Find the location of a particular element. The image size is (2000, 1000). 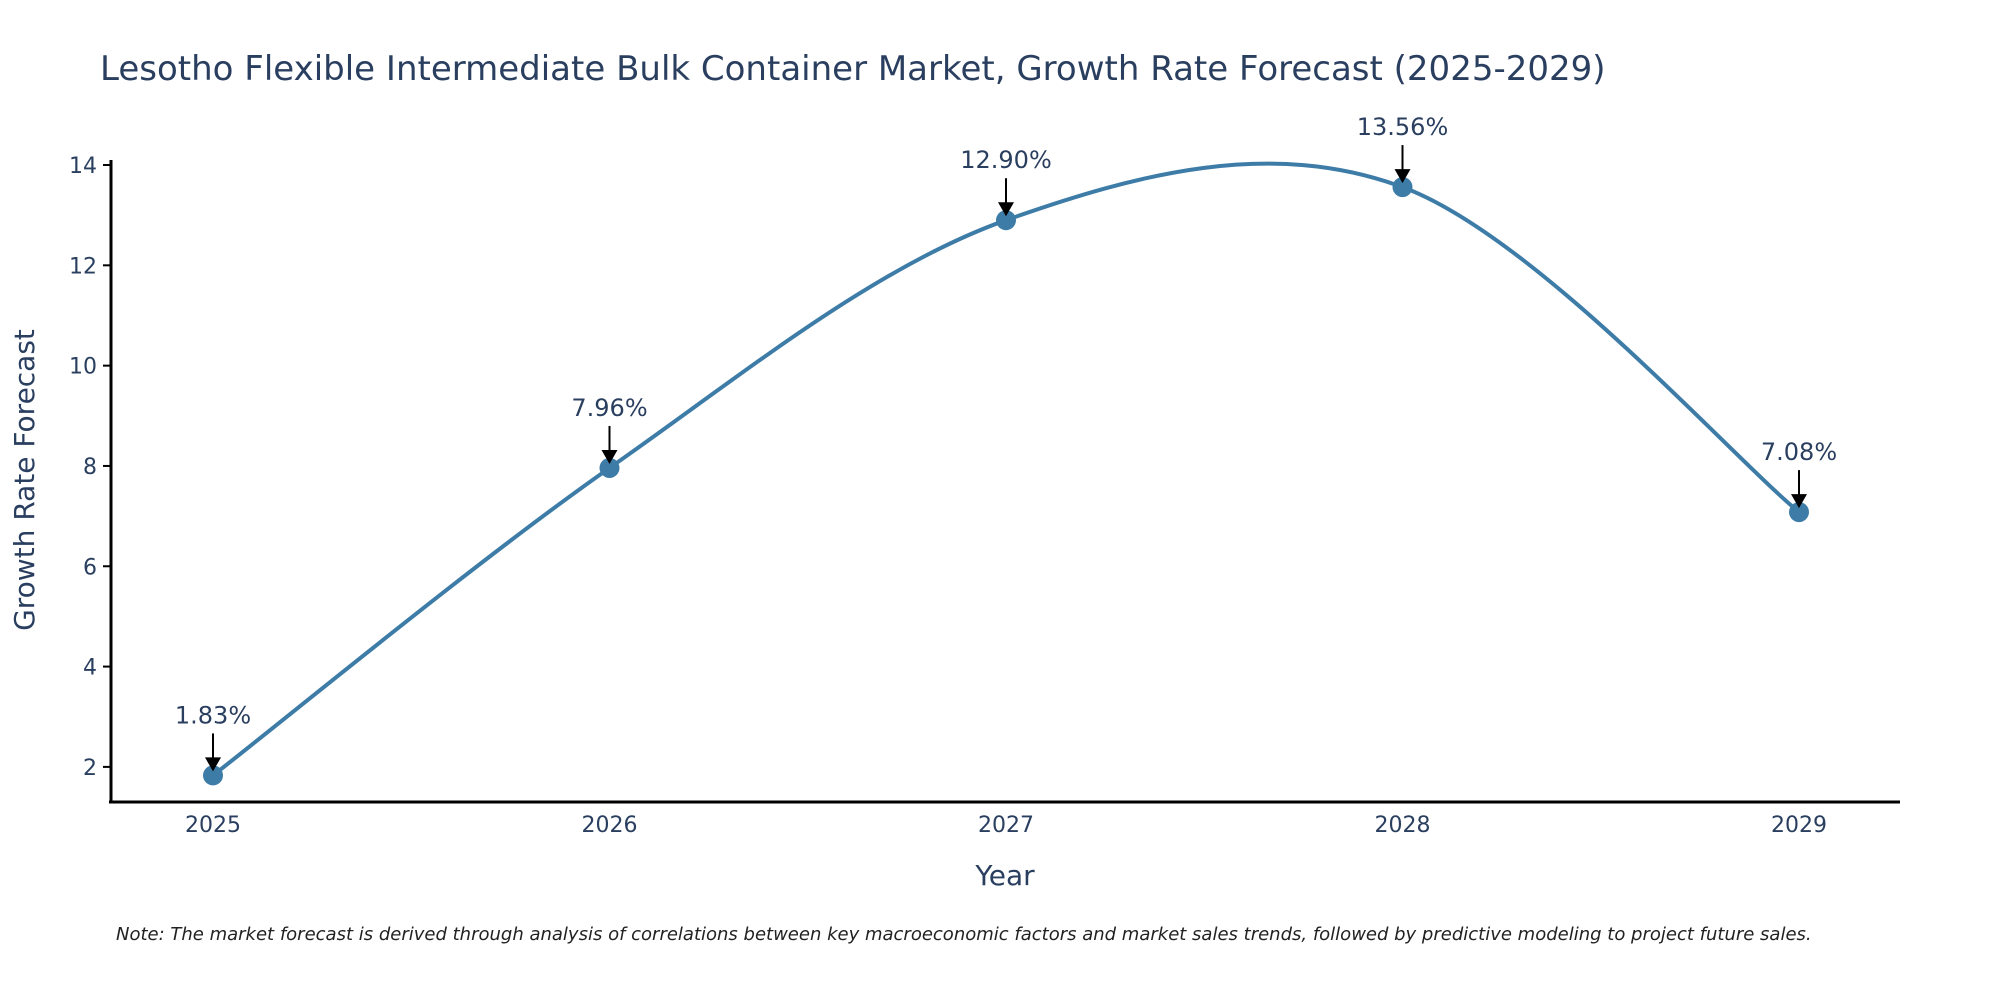

data-label: 1.83% is located at coordinates (213, 715).